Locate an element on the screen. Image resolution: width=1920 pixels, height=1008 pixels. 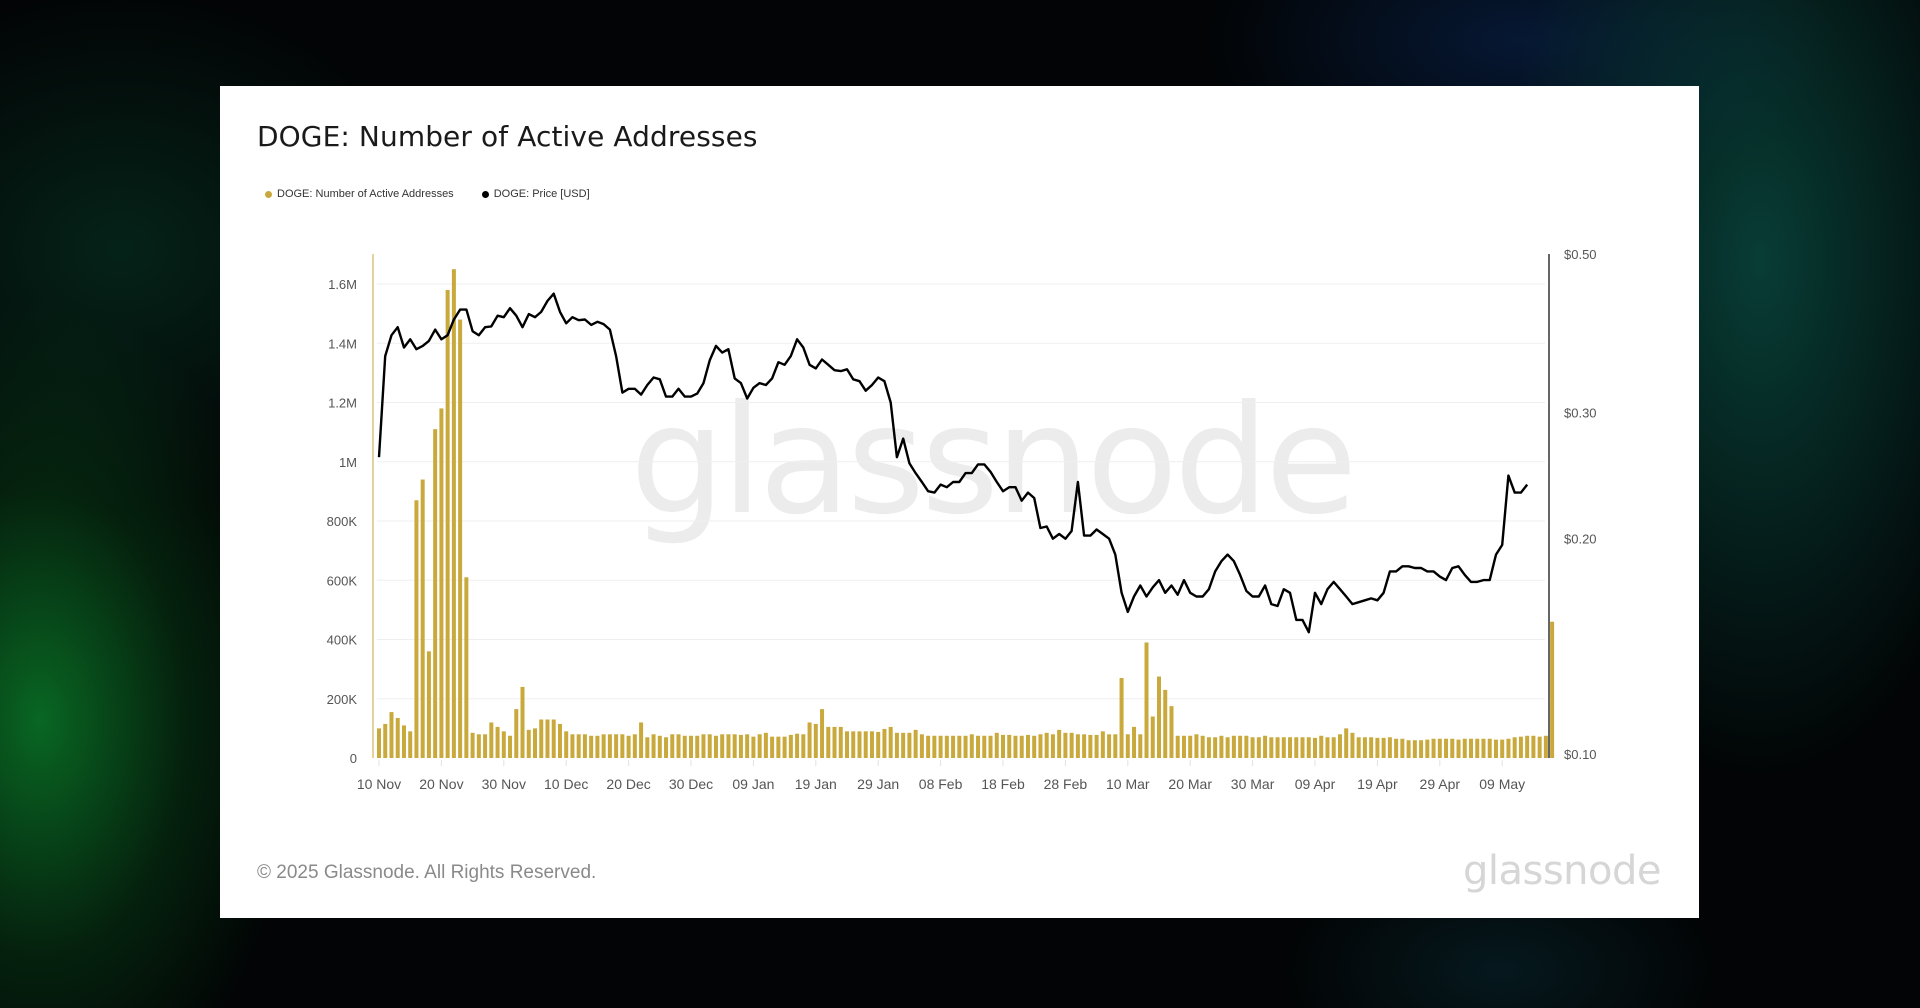
x-axis-tick-label: 30 Nov is located at coordinates (504, 784).